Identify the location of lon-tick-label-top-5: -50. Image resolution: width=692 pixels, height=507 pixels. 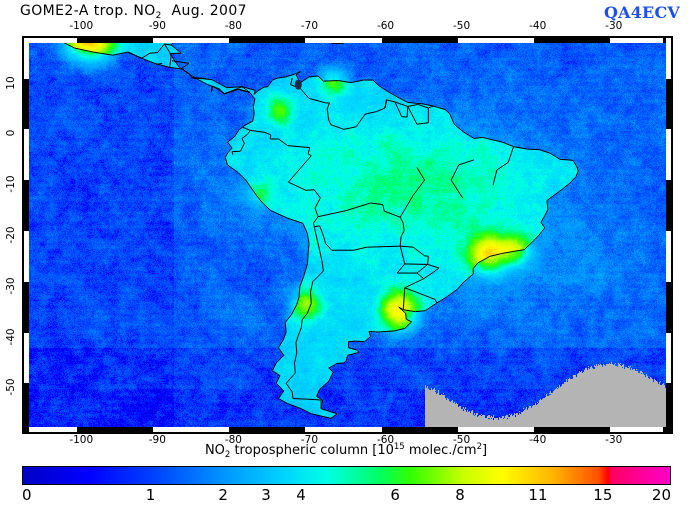
(462, 26).